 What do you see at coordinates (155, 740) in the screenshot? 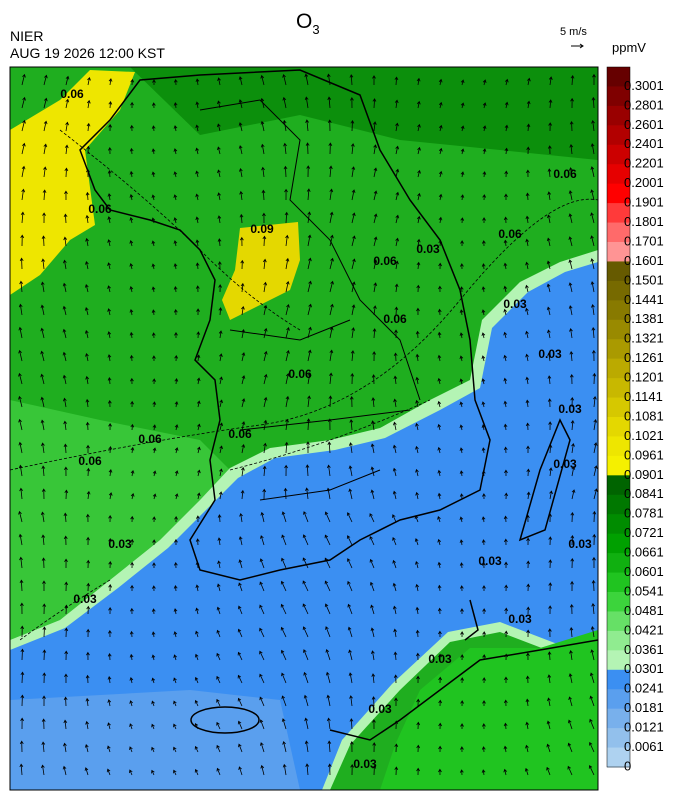
I see `low-ozone-sea` at bounding box center [155, 740].